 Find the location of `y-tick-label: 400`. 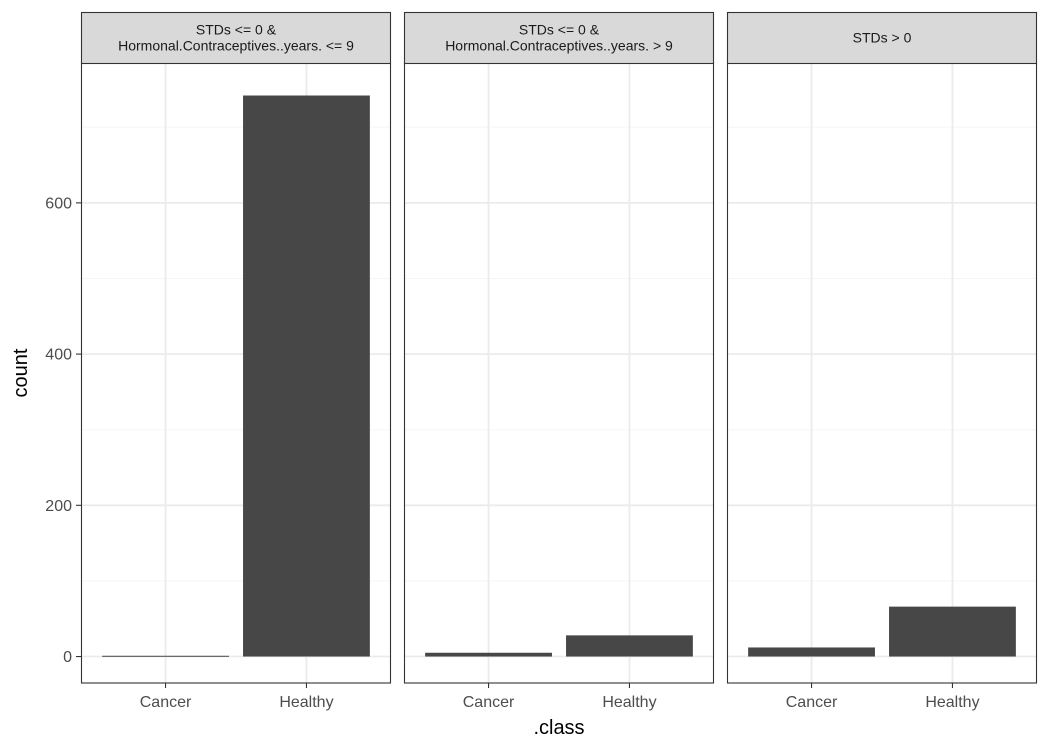

y-tick-label: 400 is located at coordinates (58, 355).